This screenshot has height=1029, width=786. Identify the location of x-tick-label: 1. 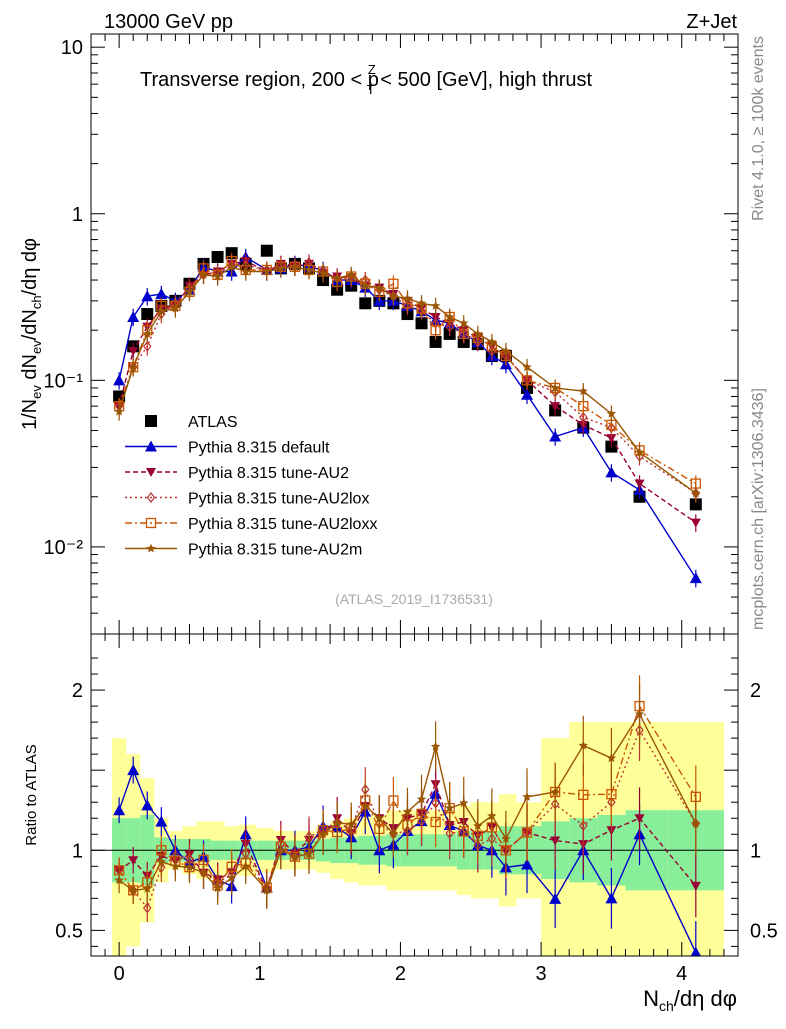
(259, 974).